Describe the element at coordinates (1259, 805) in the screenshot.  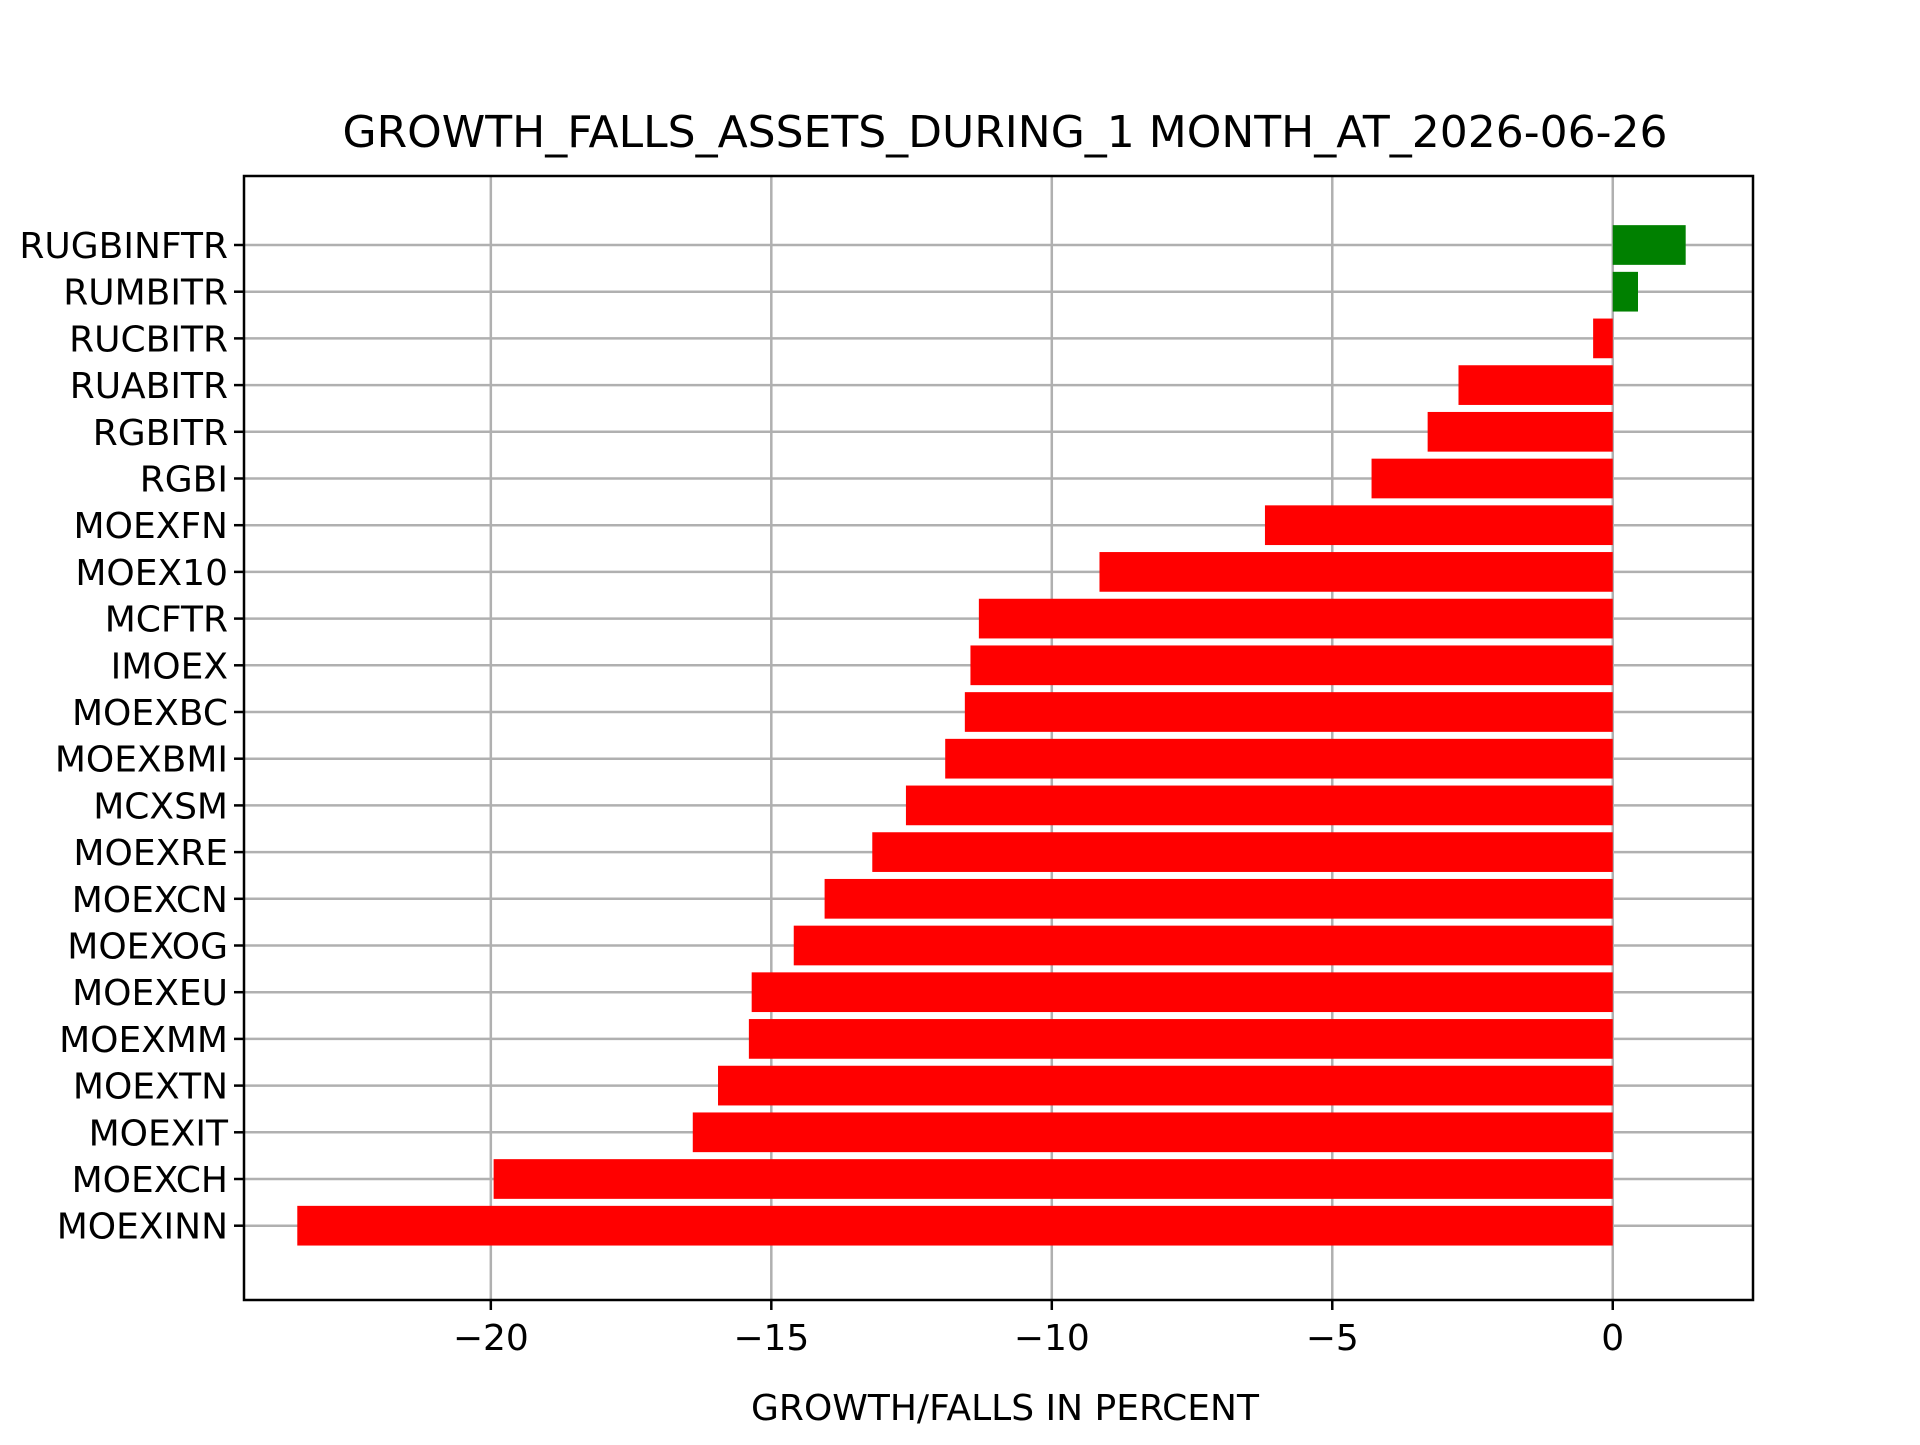
I see `bar-mcxsm` at that location.